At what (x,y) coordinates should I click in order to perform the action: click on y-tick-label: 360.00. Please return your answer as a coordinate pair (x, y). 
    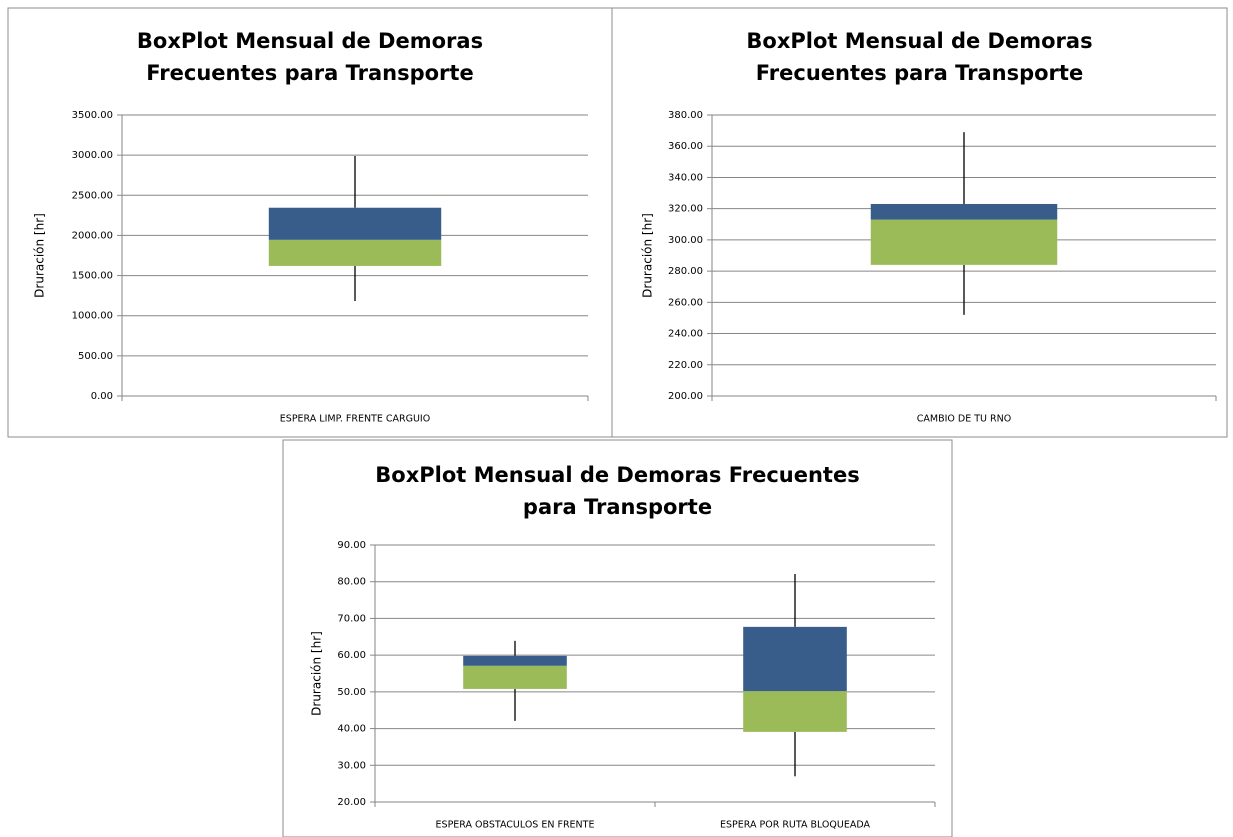
    Looking at the image, I should click on (685, 146).